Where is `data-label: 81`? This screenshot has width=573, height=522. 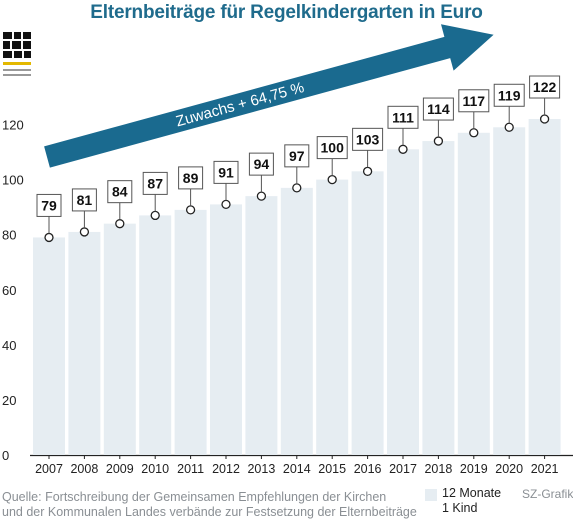
data-label: 81 is located at coordinates (85, 200).